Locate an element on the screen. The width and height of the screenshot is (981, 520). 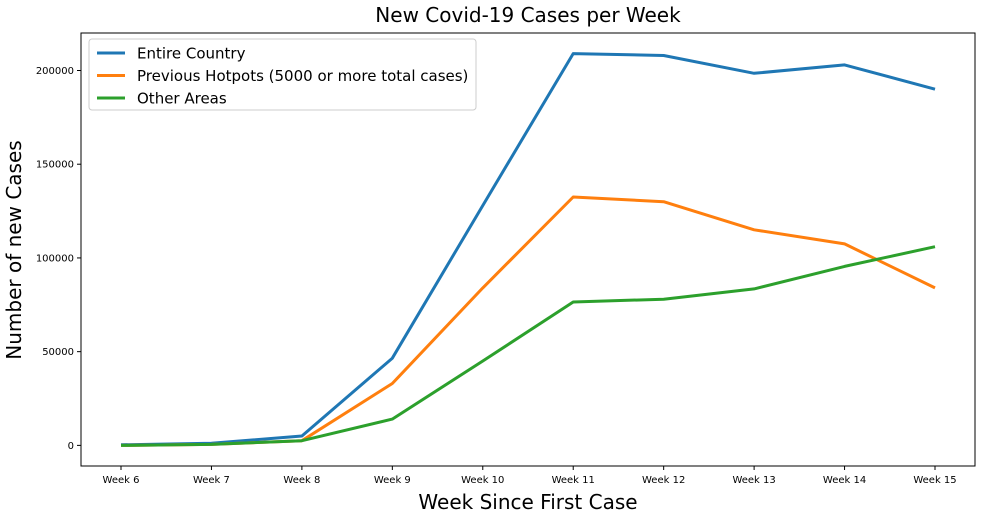
chart-title: New Covid-19 Cases per Week is located at coordinates (528, 15).